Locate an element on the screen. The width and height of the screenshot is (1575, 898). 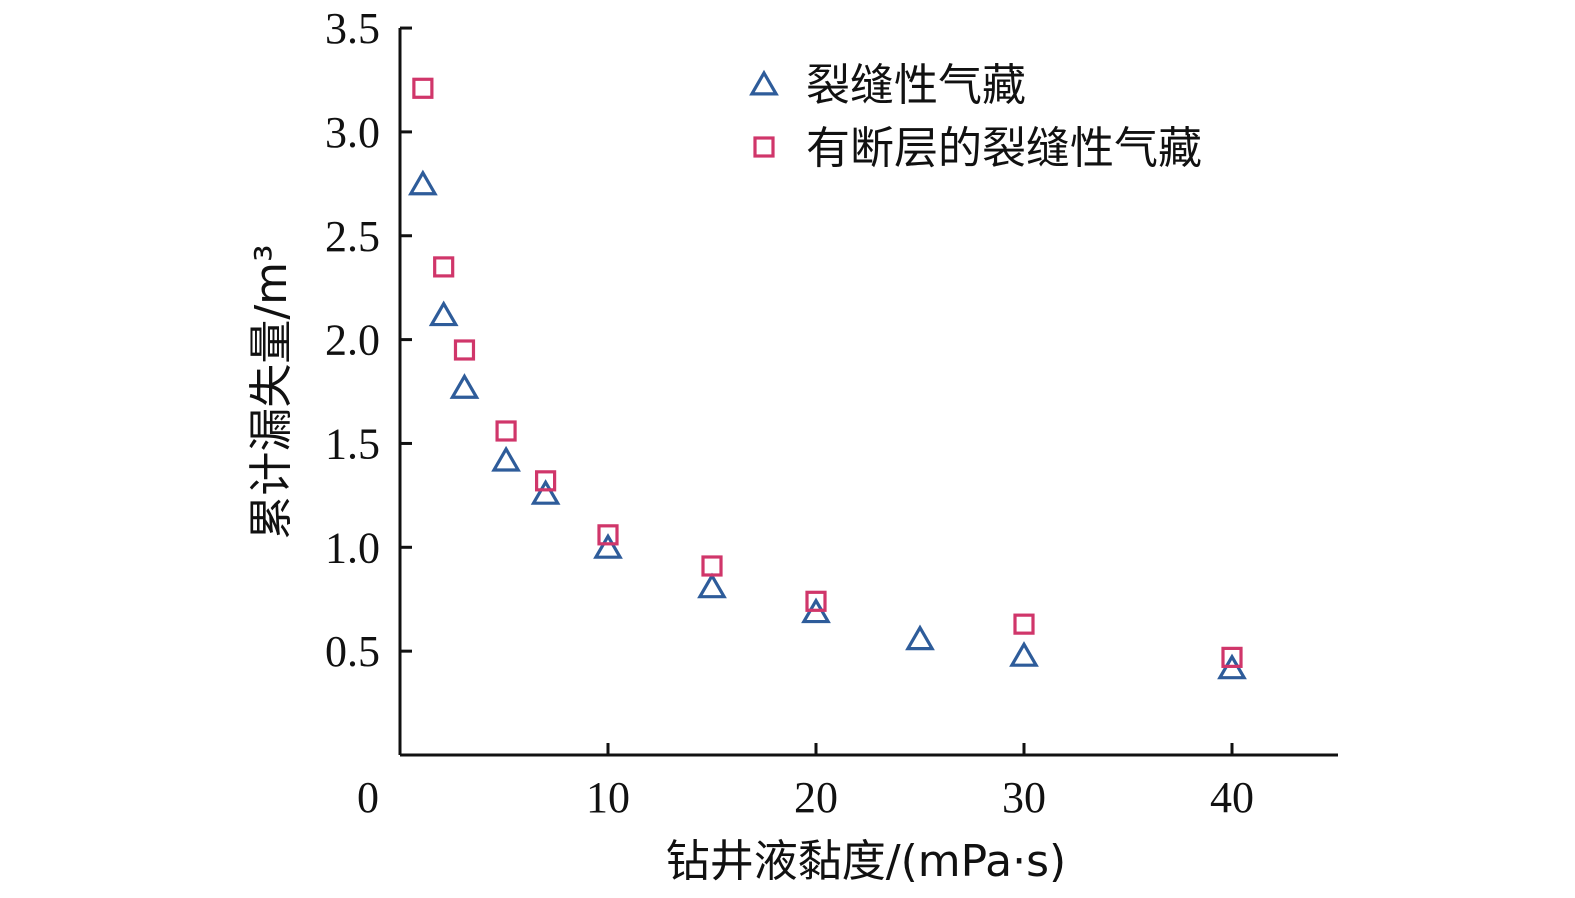
y-tick-label: 1.0 is located at coordinates (352, 547).